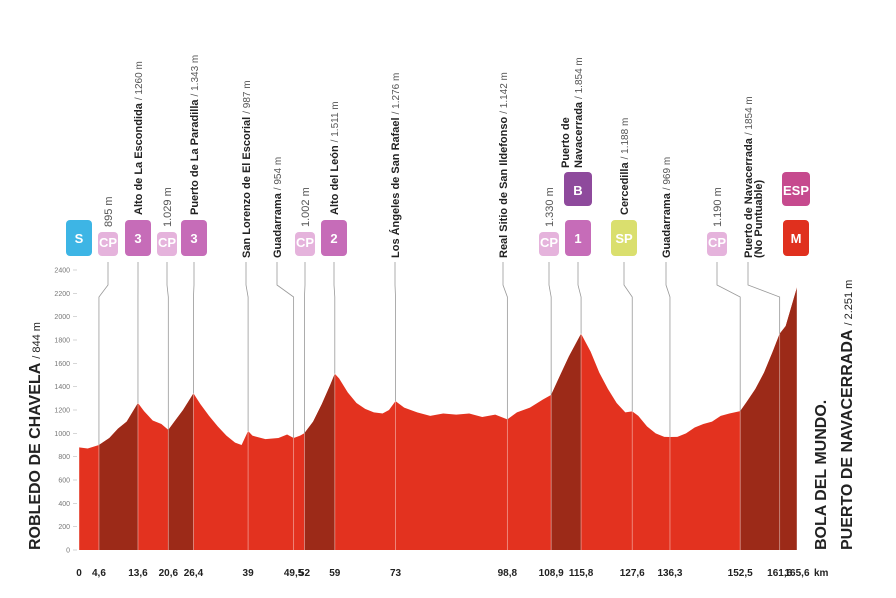 The height and width of the screenshot is (598, 896). What do you see at coordinates (396, 573) in the screenshot?
I see `x-tick-label: 73` at bounding box center [396, 573].